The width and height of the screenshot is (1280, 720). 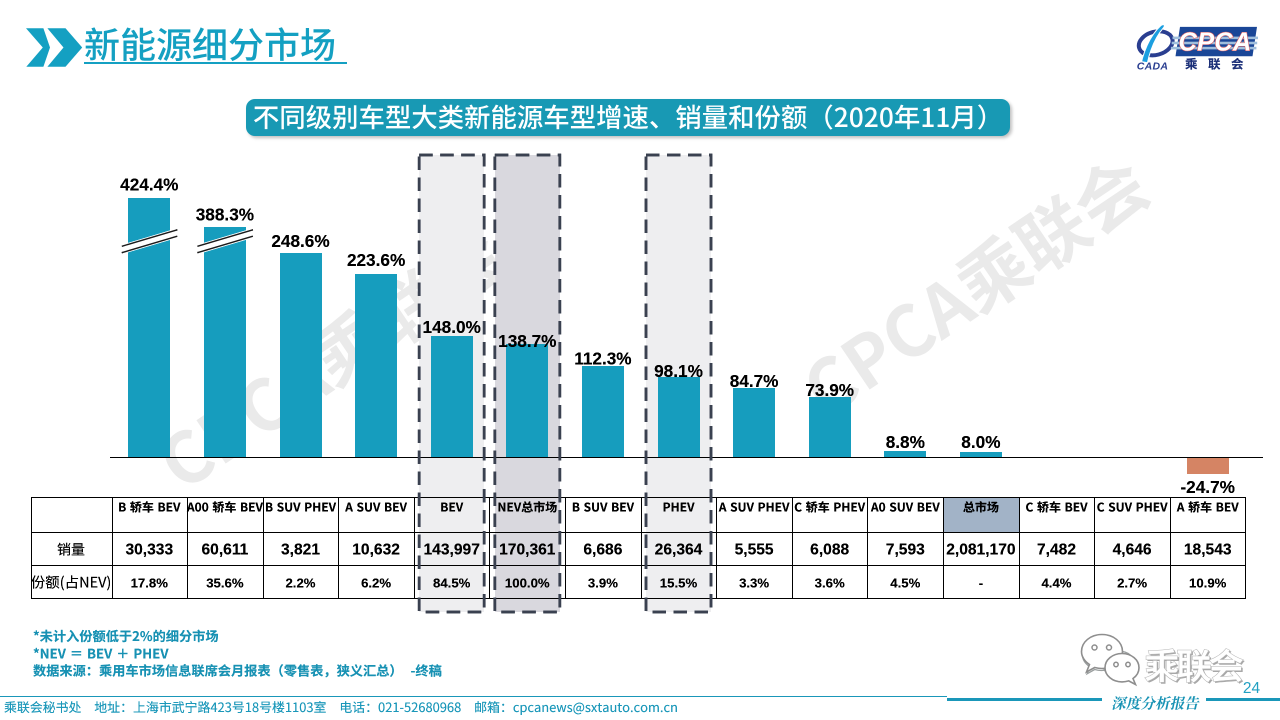 What do you see at coordinates (1132, 583) in the screenshot?
I see `svg-text: 2.7%` at bounding box center [1132, 583].